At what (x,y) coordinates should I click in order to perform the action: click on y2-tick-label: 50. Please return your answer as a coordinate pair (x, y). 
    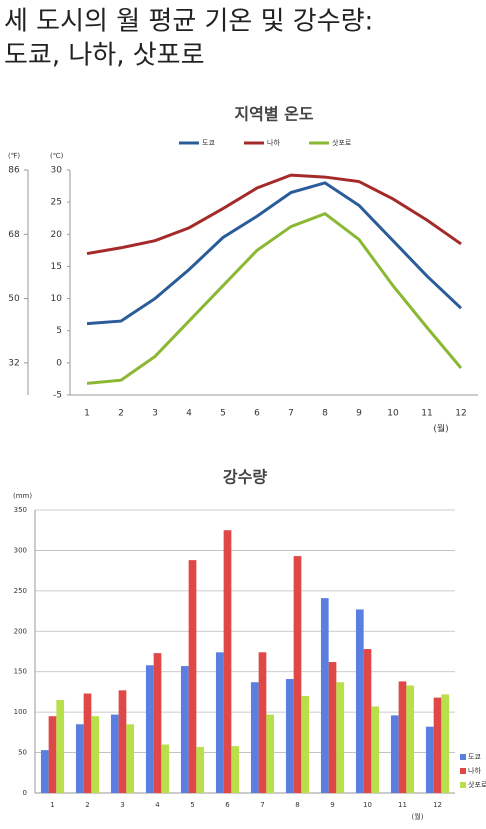
    Looking at the image, I should click on (14, 299).